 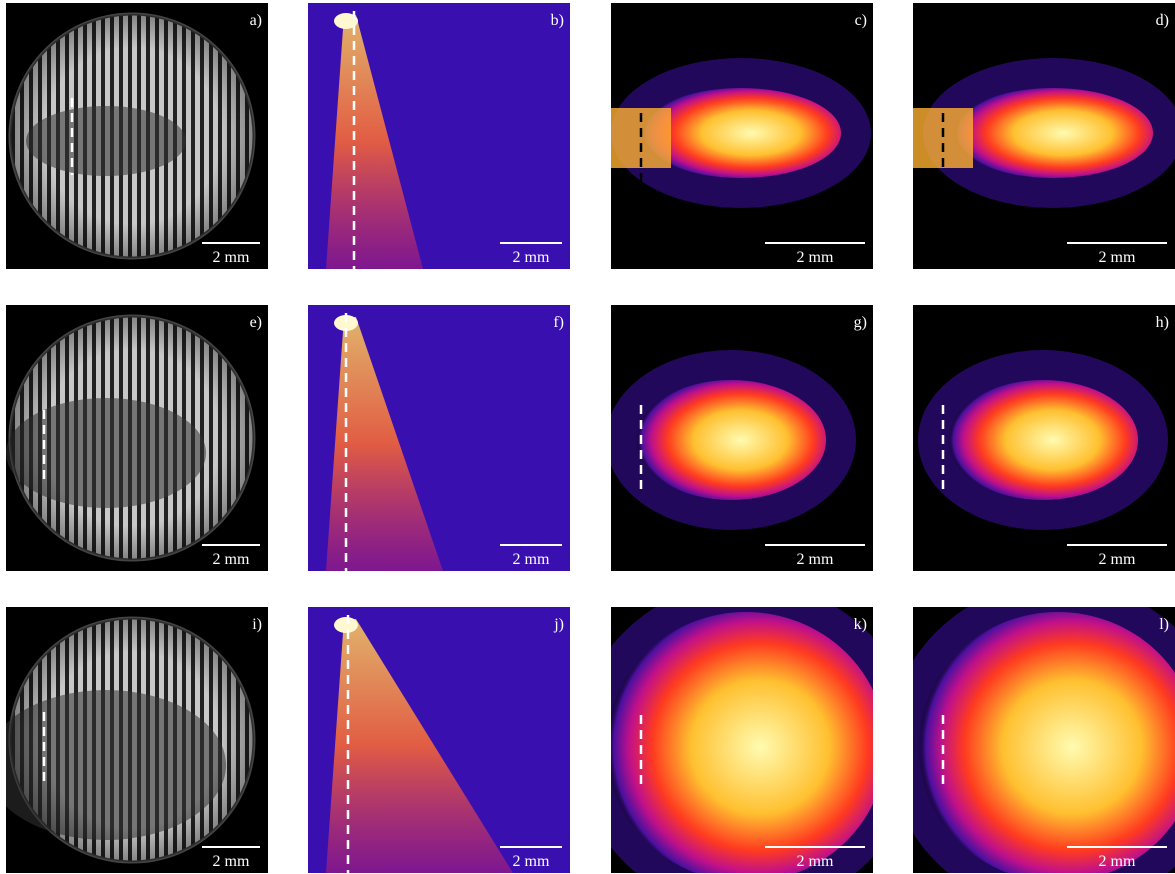 I want to click on panel-label: c), so click(x=861, y=20).